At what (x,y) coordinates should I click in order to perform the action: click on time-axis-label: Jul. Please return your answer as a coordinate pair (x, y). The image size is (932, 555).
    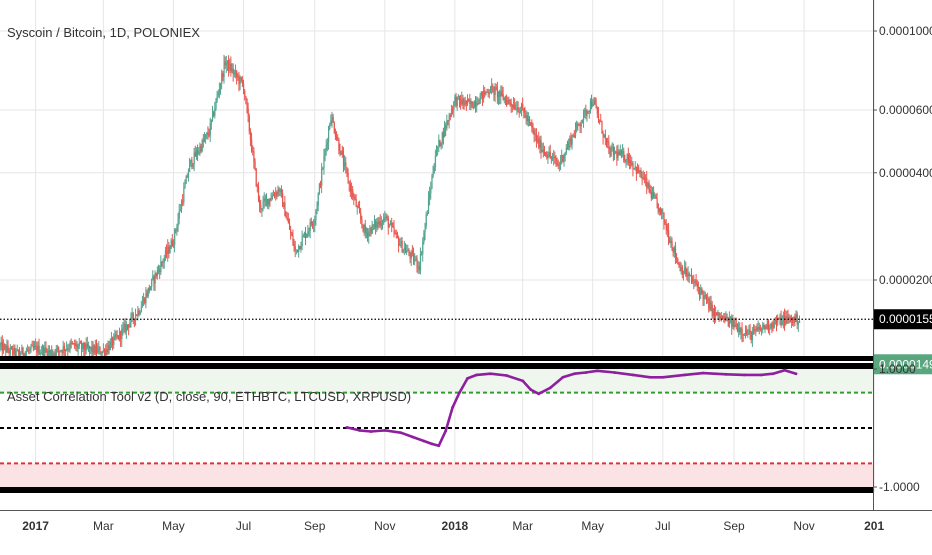
    Looking at the image, I should click on (662, 526).